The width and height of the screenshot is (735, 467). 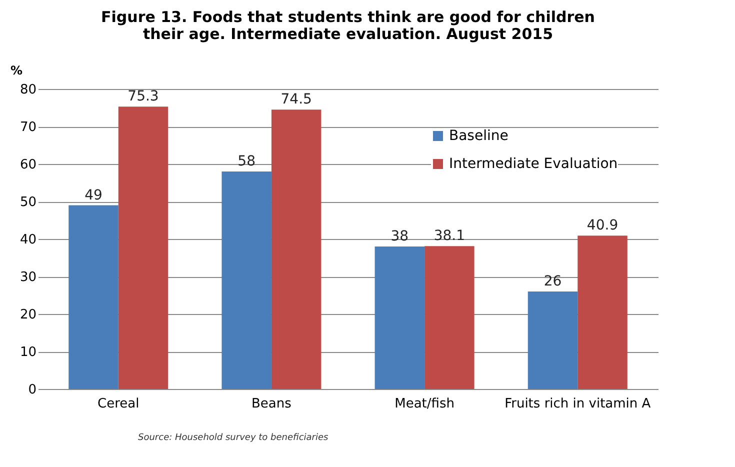 What do you see at coordinates (28, 352) in the screenshot?
I see `y-tick-label: 10` at bounding box center [28, 352].